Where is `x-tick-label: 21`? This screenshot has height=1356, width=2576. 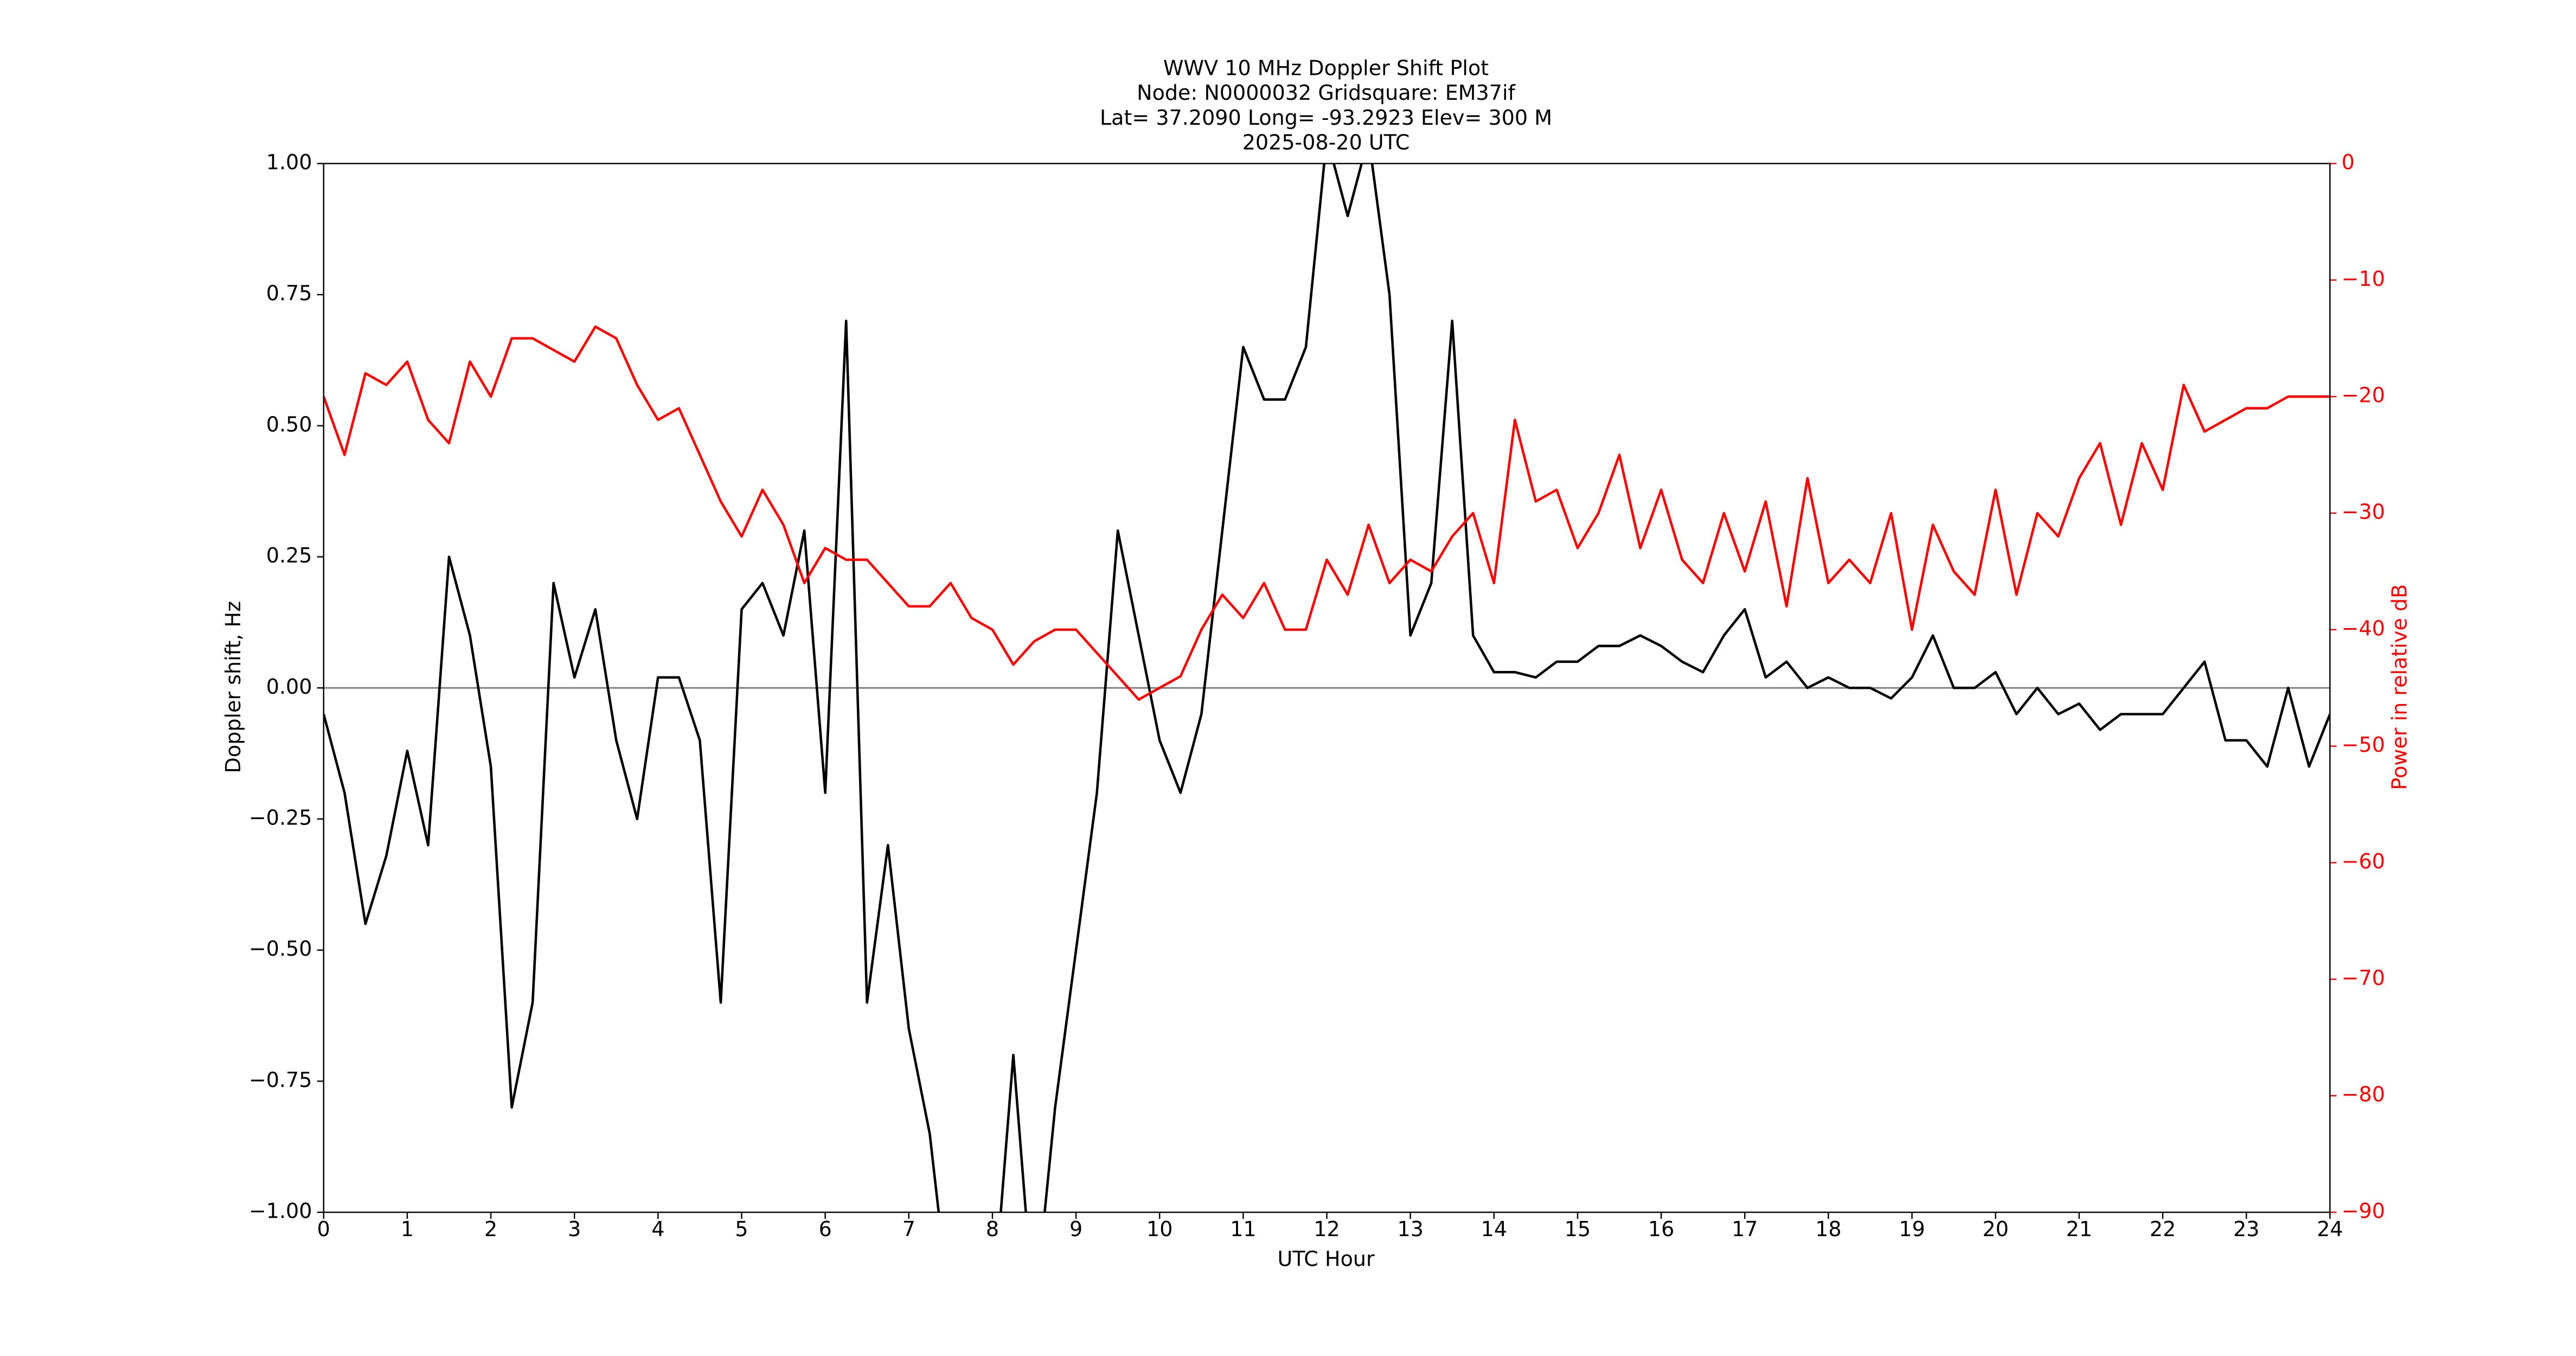
x-tick-label: 21 is located at coordinates (2079, 1229).